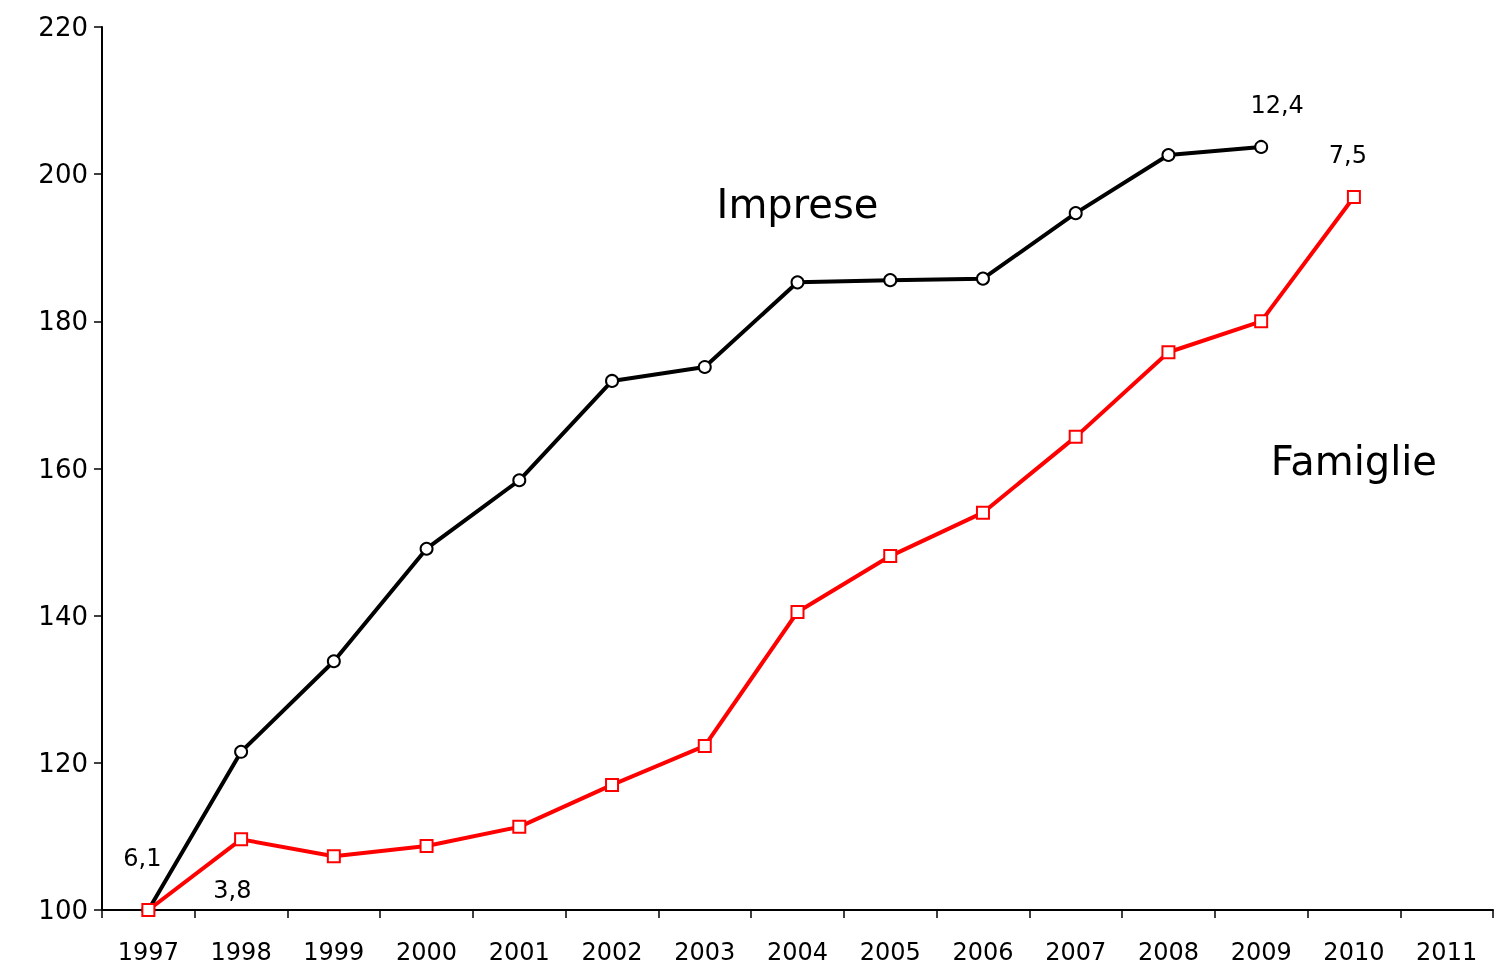 This screenshot has height=971, width=1495. What do you see at coordinates (63, 615) in the screenshot?
I see `y-tick-label: 140` at bounding box center [63, 615].